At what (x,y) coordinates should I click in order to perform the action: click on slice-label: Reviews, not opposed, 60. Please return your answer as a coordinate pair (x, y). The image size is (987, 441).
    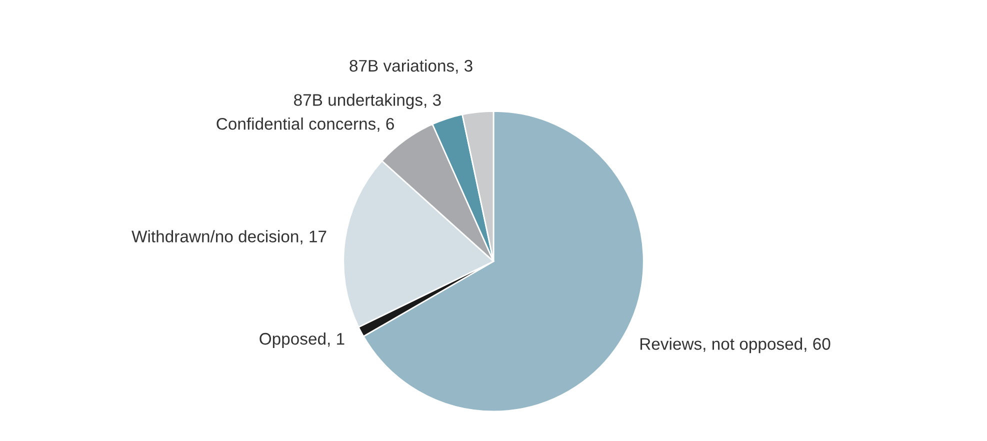
    Looking at the image, I should click on (735, 346).